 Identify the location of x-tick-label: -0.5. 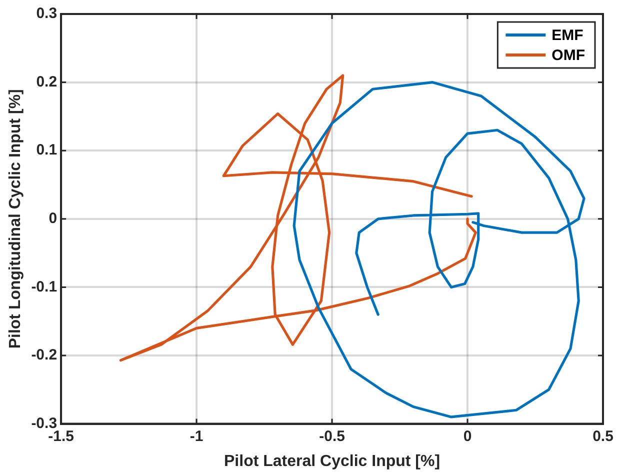
(332, 436).